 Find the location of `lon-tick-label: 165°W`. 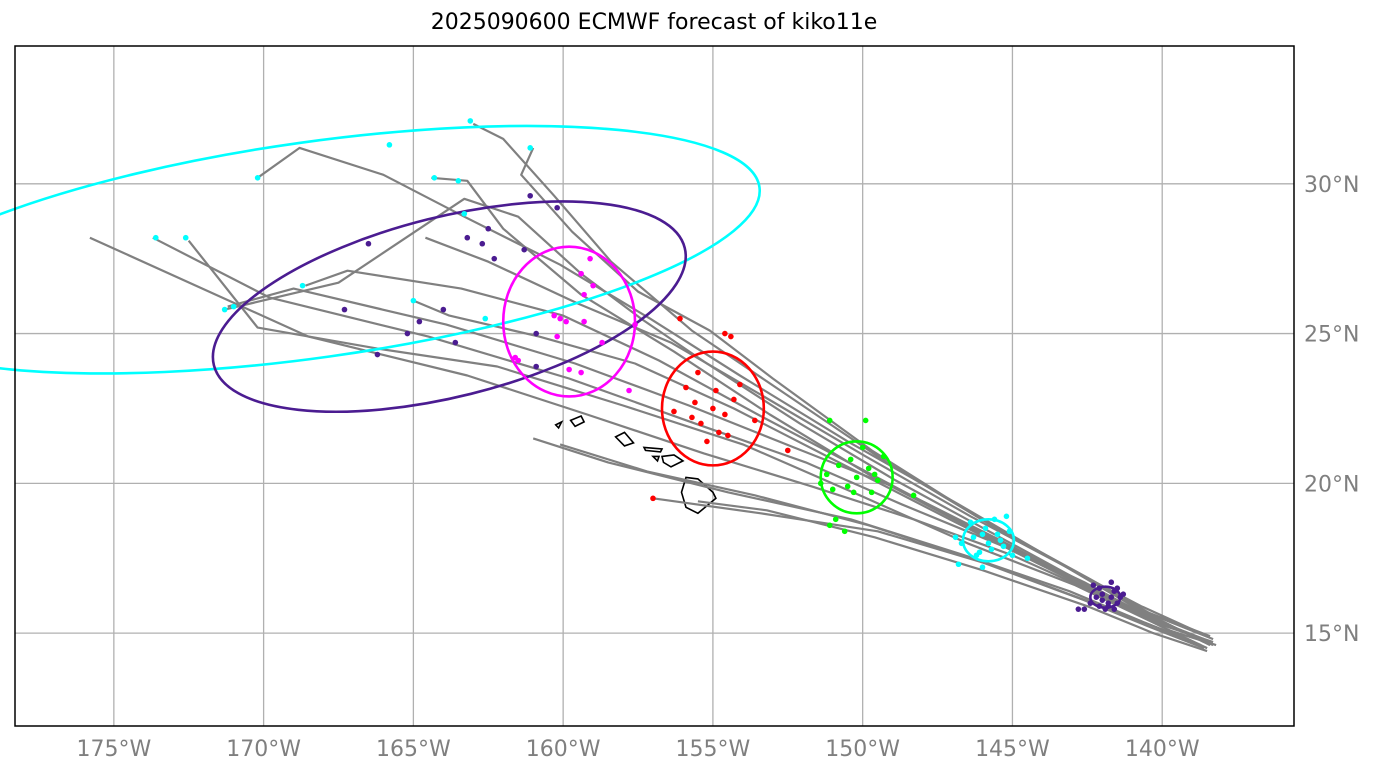

lon-tick-label: 165°W is located at coordinates (413, 749).